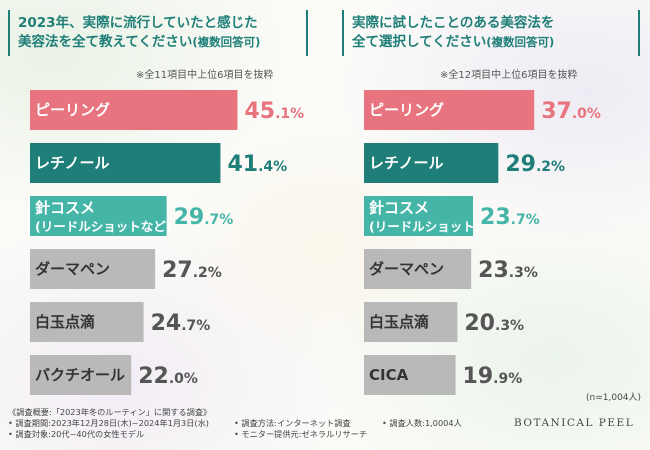 Image resolution: width=650 pixels, height=450 pixels. I want to click on footer-col2: • 調査方法:インターネット調査 • モニター提供元:ゼネラルリサーチ, so click(300, 429).